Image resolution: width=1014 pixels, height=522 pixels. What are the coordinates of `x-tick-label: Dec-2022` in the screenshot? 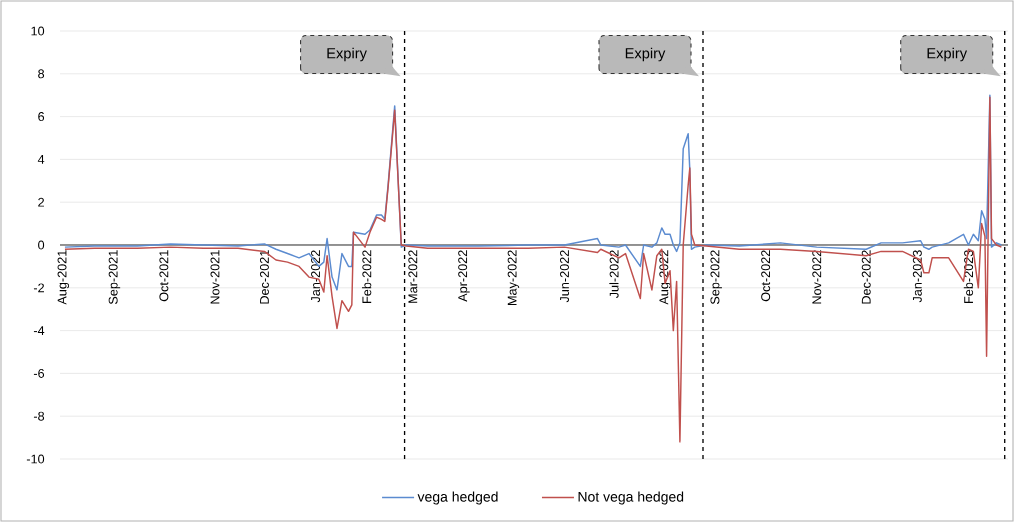 It's located at (866, 277).